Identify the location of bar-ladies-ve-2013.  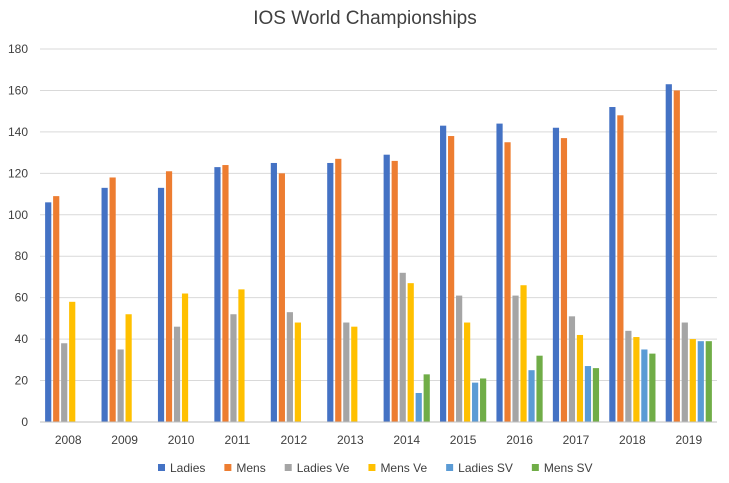
(346, 372).